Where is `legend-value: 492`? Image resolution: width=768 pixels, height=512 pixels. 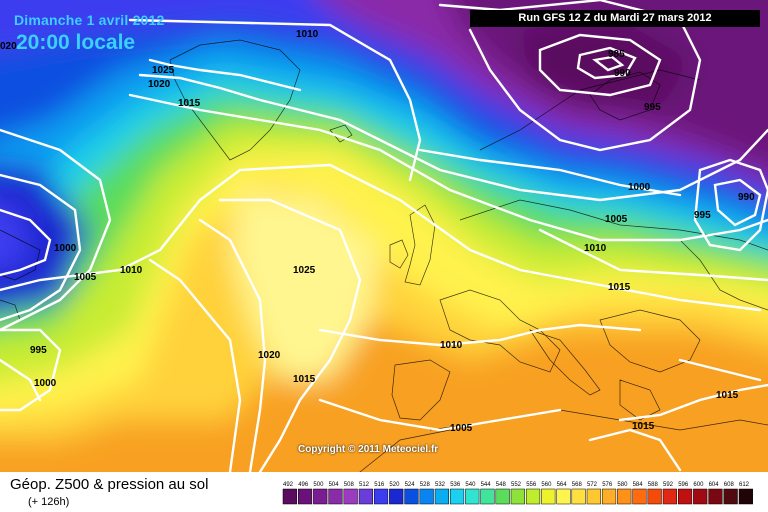
legend-value: 492 is located at coordinates (288, 485).